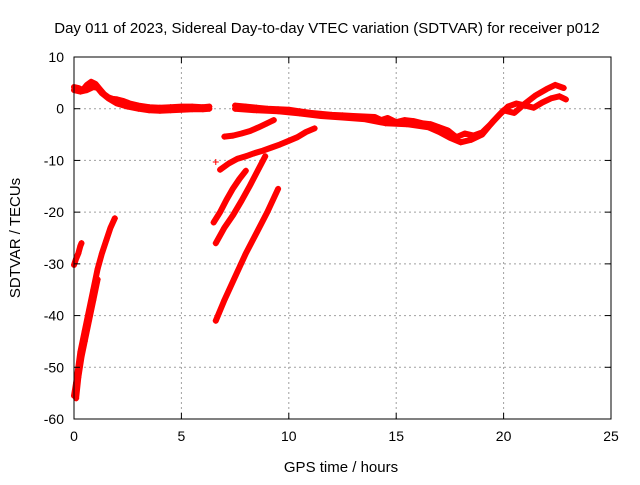 The image size is (640, 485). Describe the element at coordinates (60, 109) in the screenshot. I see `y-tick-label: 0` at that location.